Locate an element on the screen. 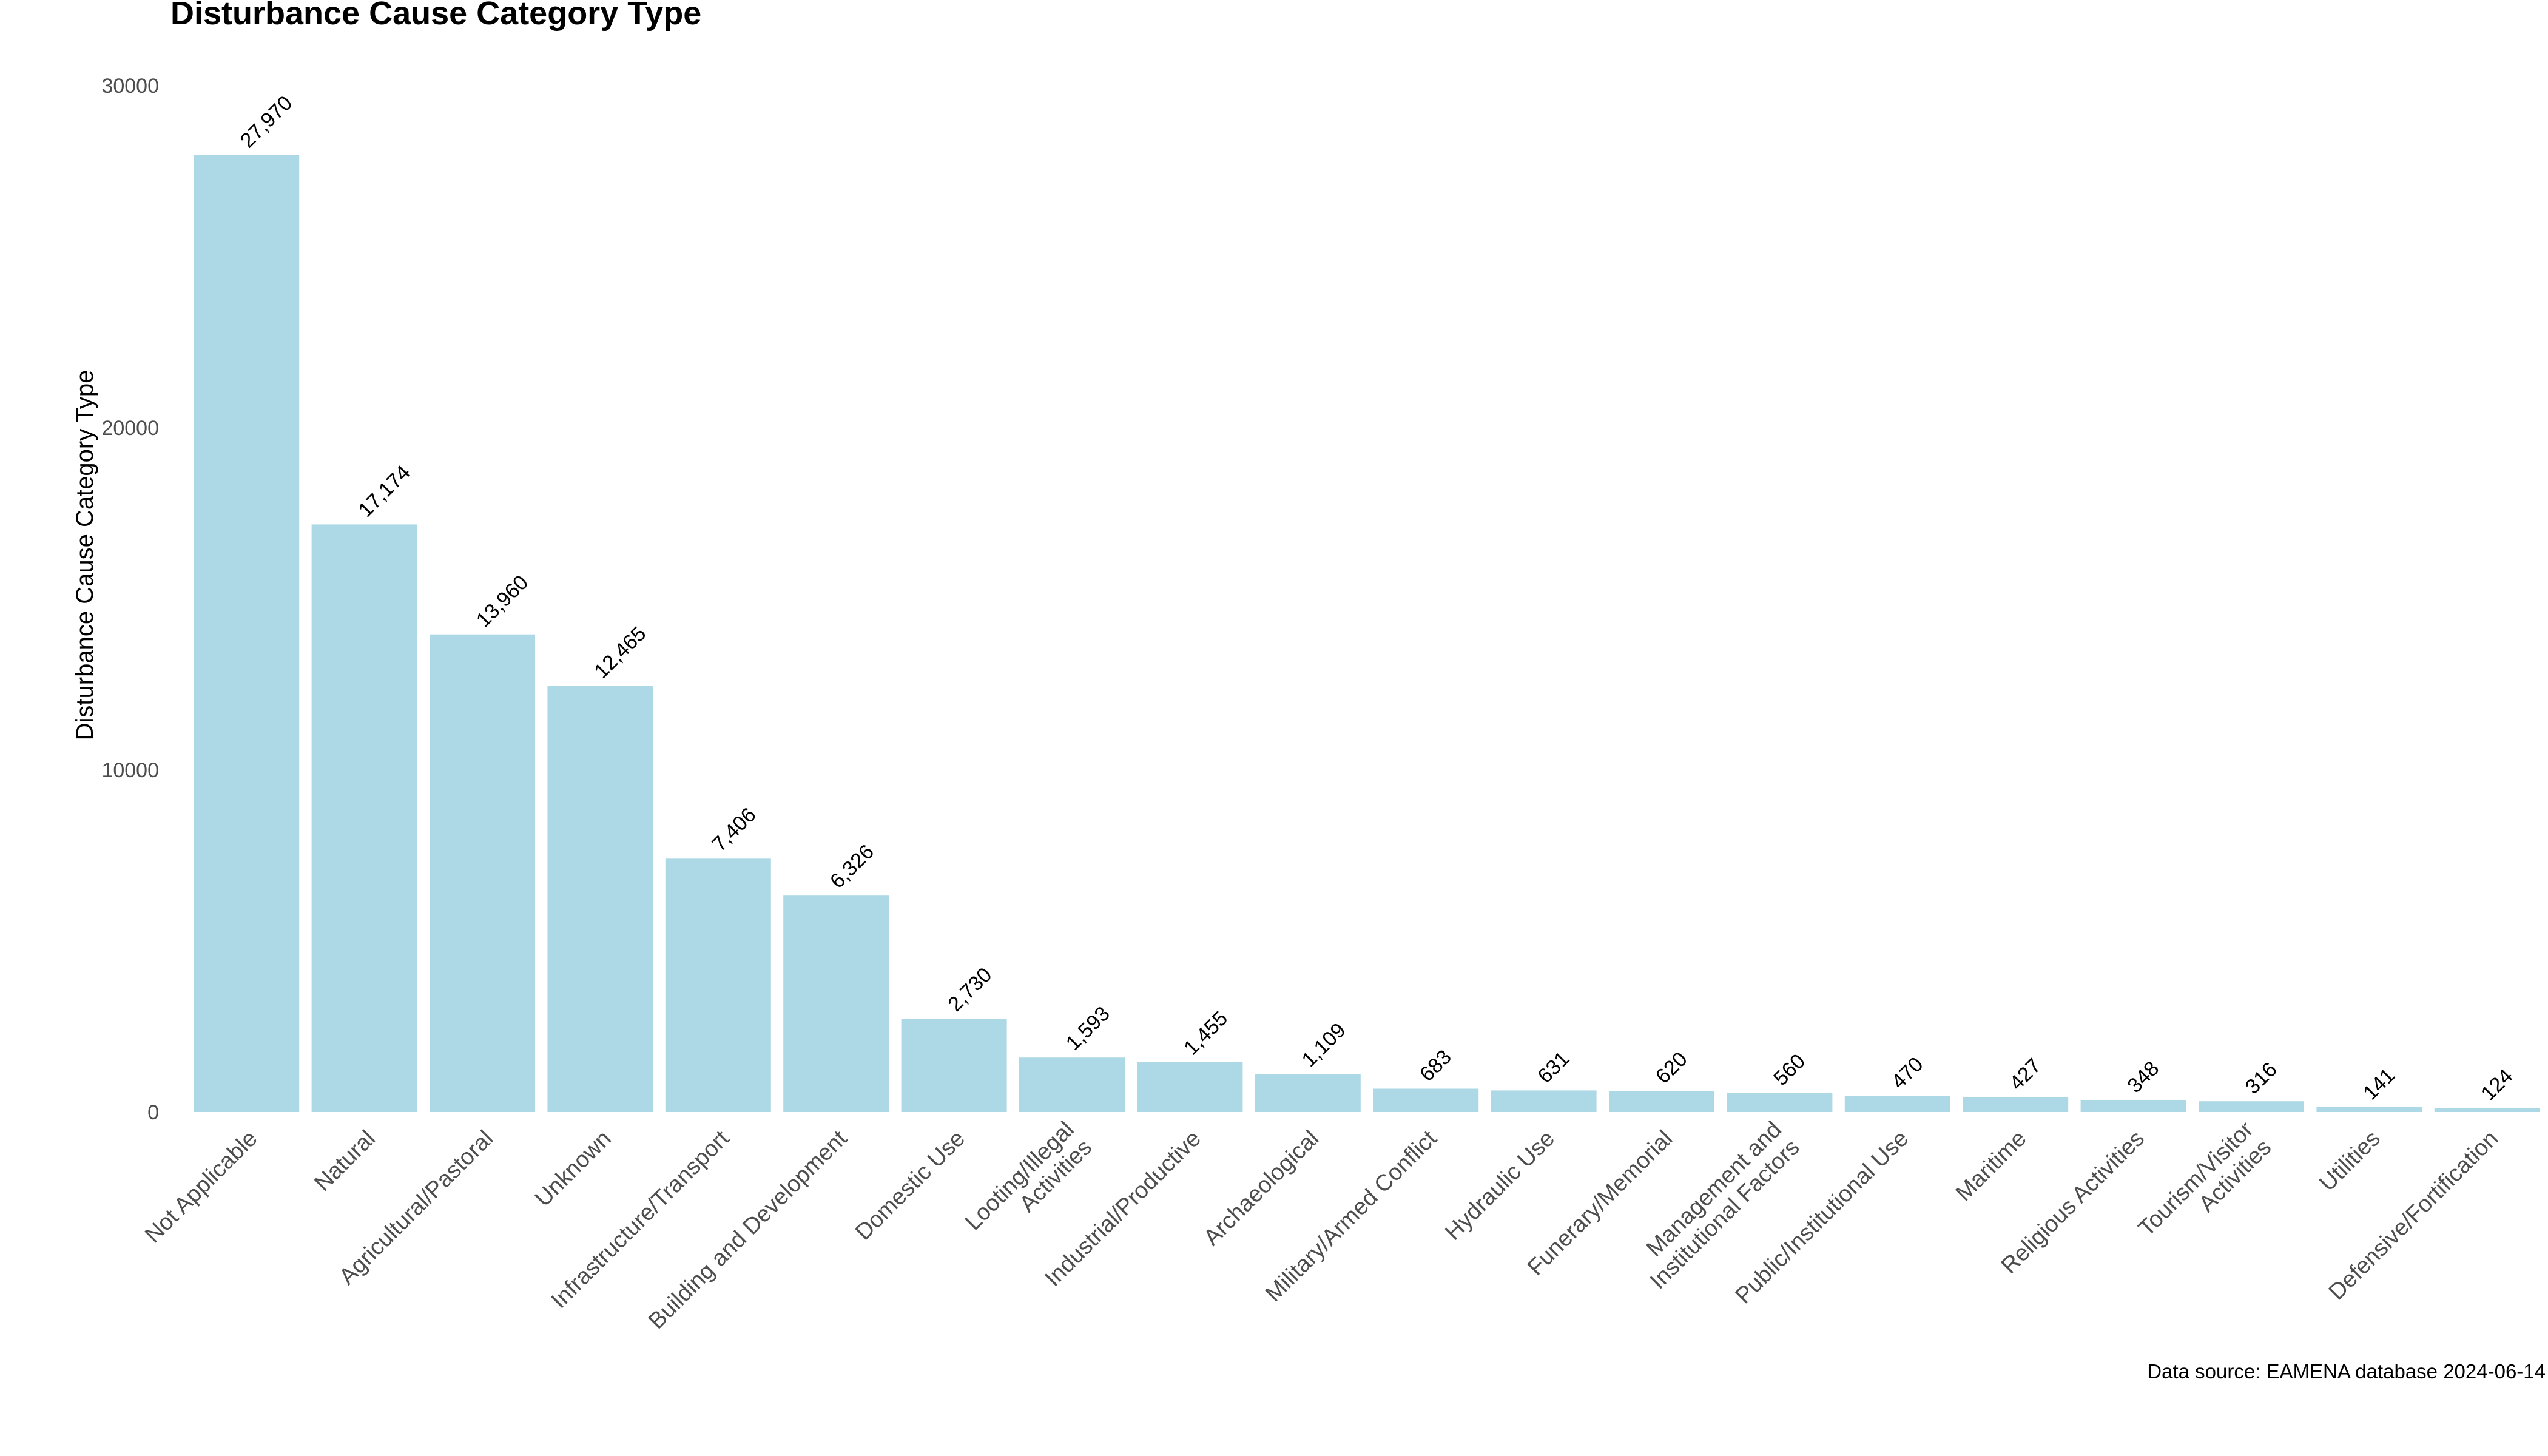 The height and width of the screenshot is (1456, 2548). y-tick-label: 20000 is located at coordinates (130, 428).